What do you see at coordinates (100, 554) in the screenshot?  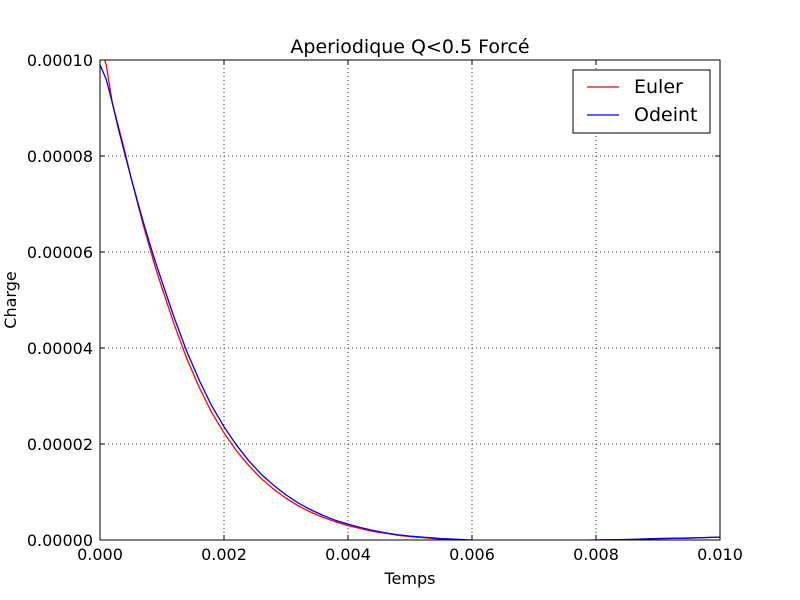 I see `x-tick-label: 0.000` at bounding box center [100, 554].